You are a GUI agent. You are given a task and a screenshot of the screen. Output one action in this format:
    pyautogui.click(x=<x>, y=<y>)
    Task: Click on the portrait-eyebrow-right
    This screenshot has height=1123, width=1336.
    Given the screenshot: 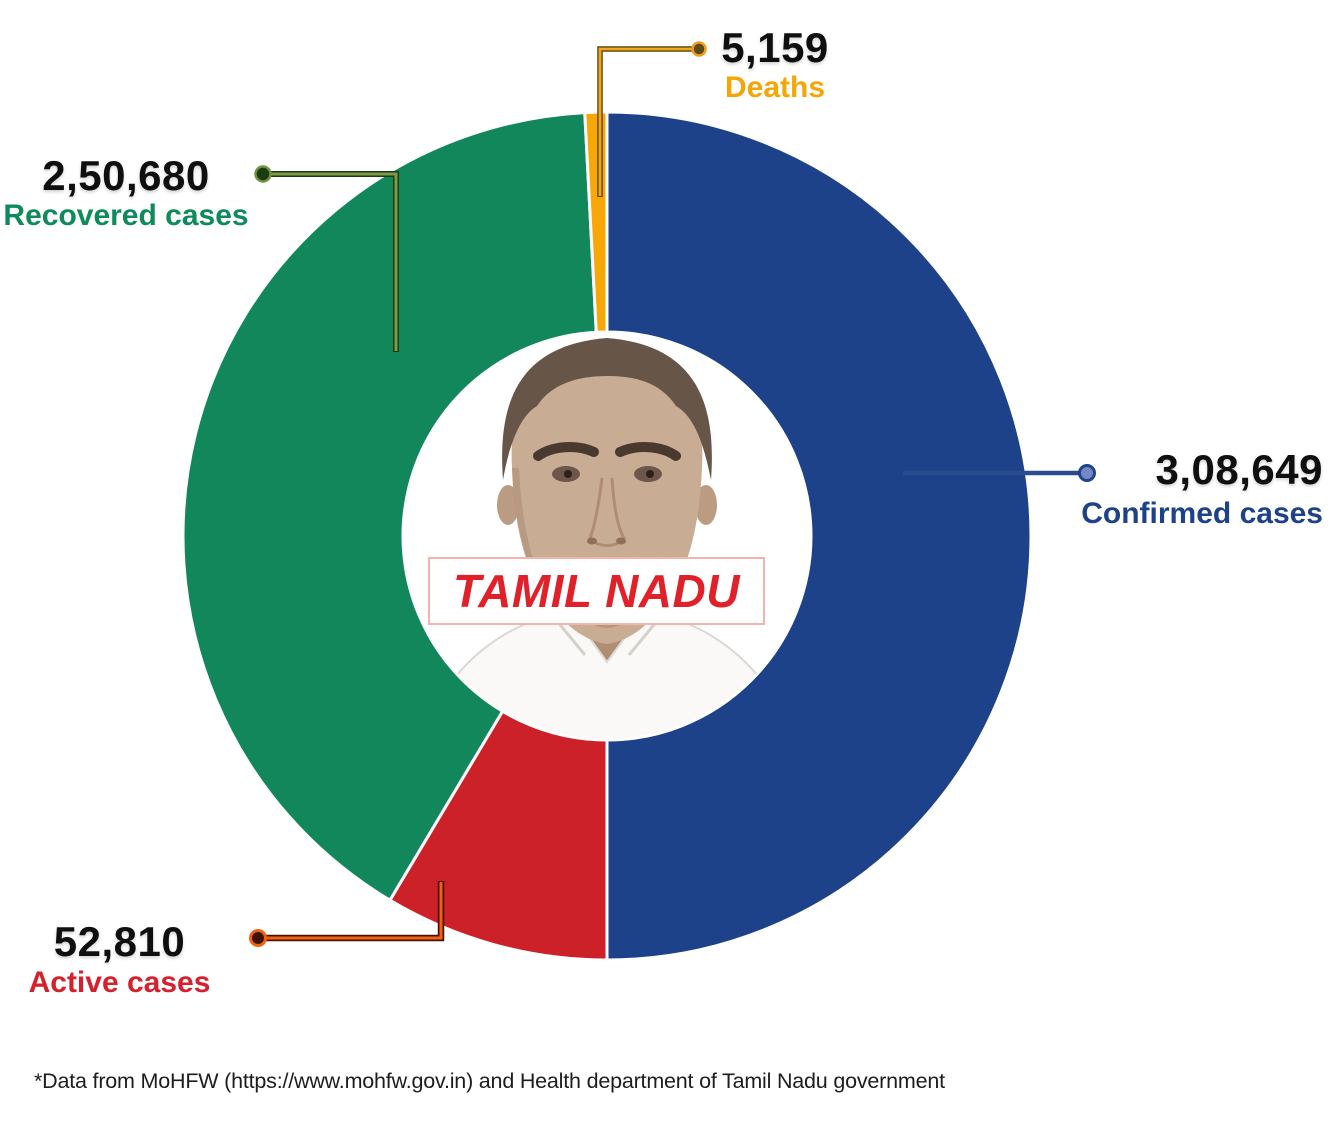 What is the action you would take?
    pyautogui.click(x=648, y=451)
    